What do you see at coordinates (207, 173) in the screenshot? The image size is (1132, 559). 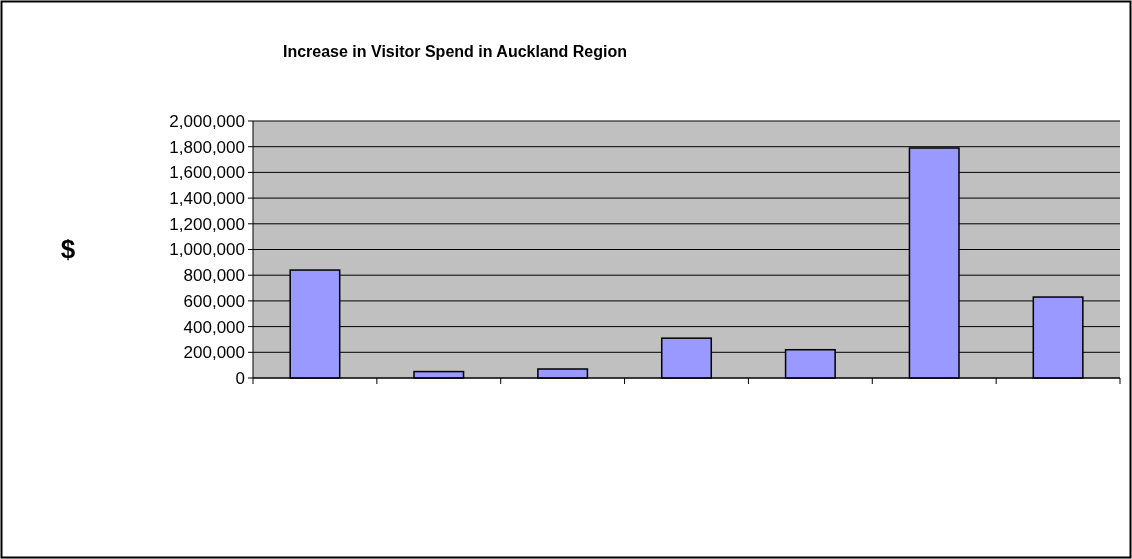 I see `y-tick-label: 1,600,000` at bounding box center [207, 173].